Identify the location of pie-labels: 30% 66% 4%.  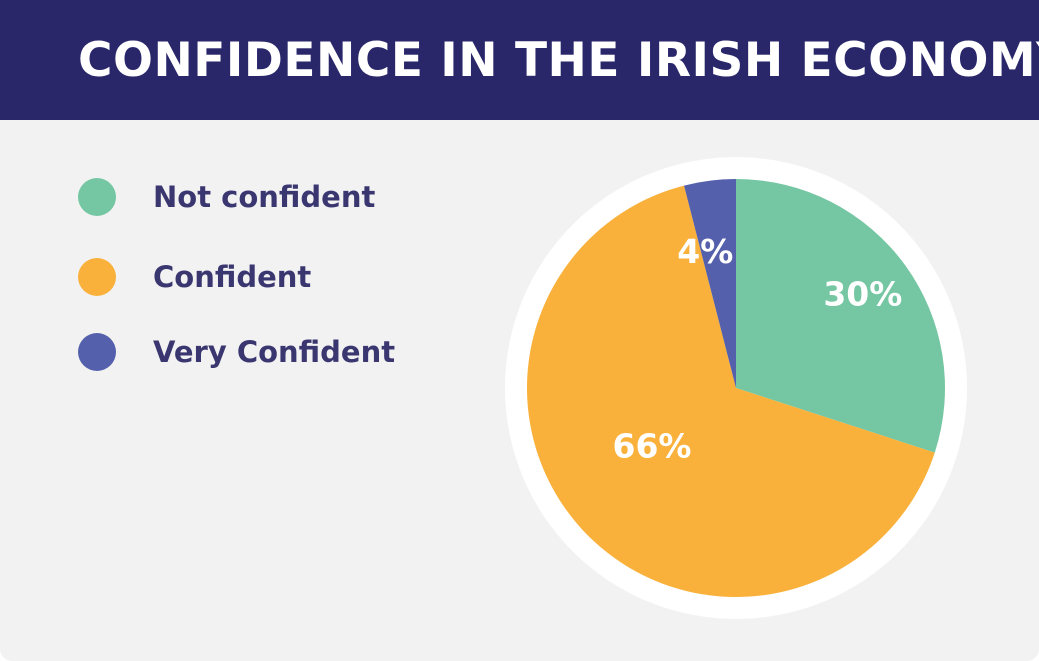
(758, 349).